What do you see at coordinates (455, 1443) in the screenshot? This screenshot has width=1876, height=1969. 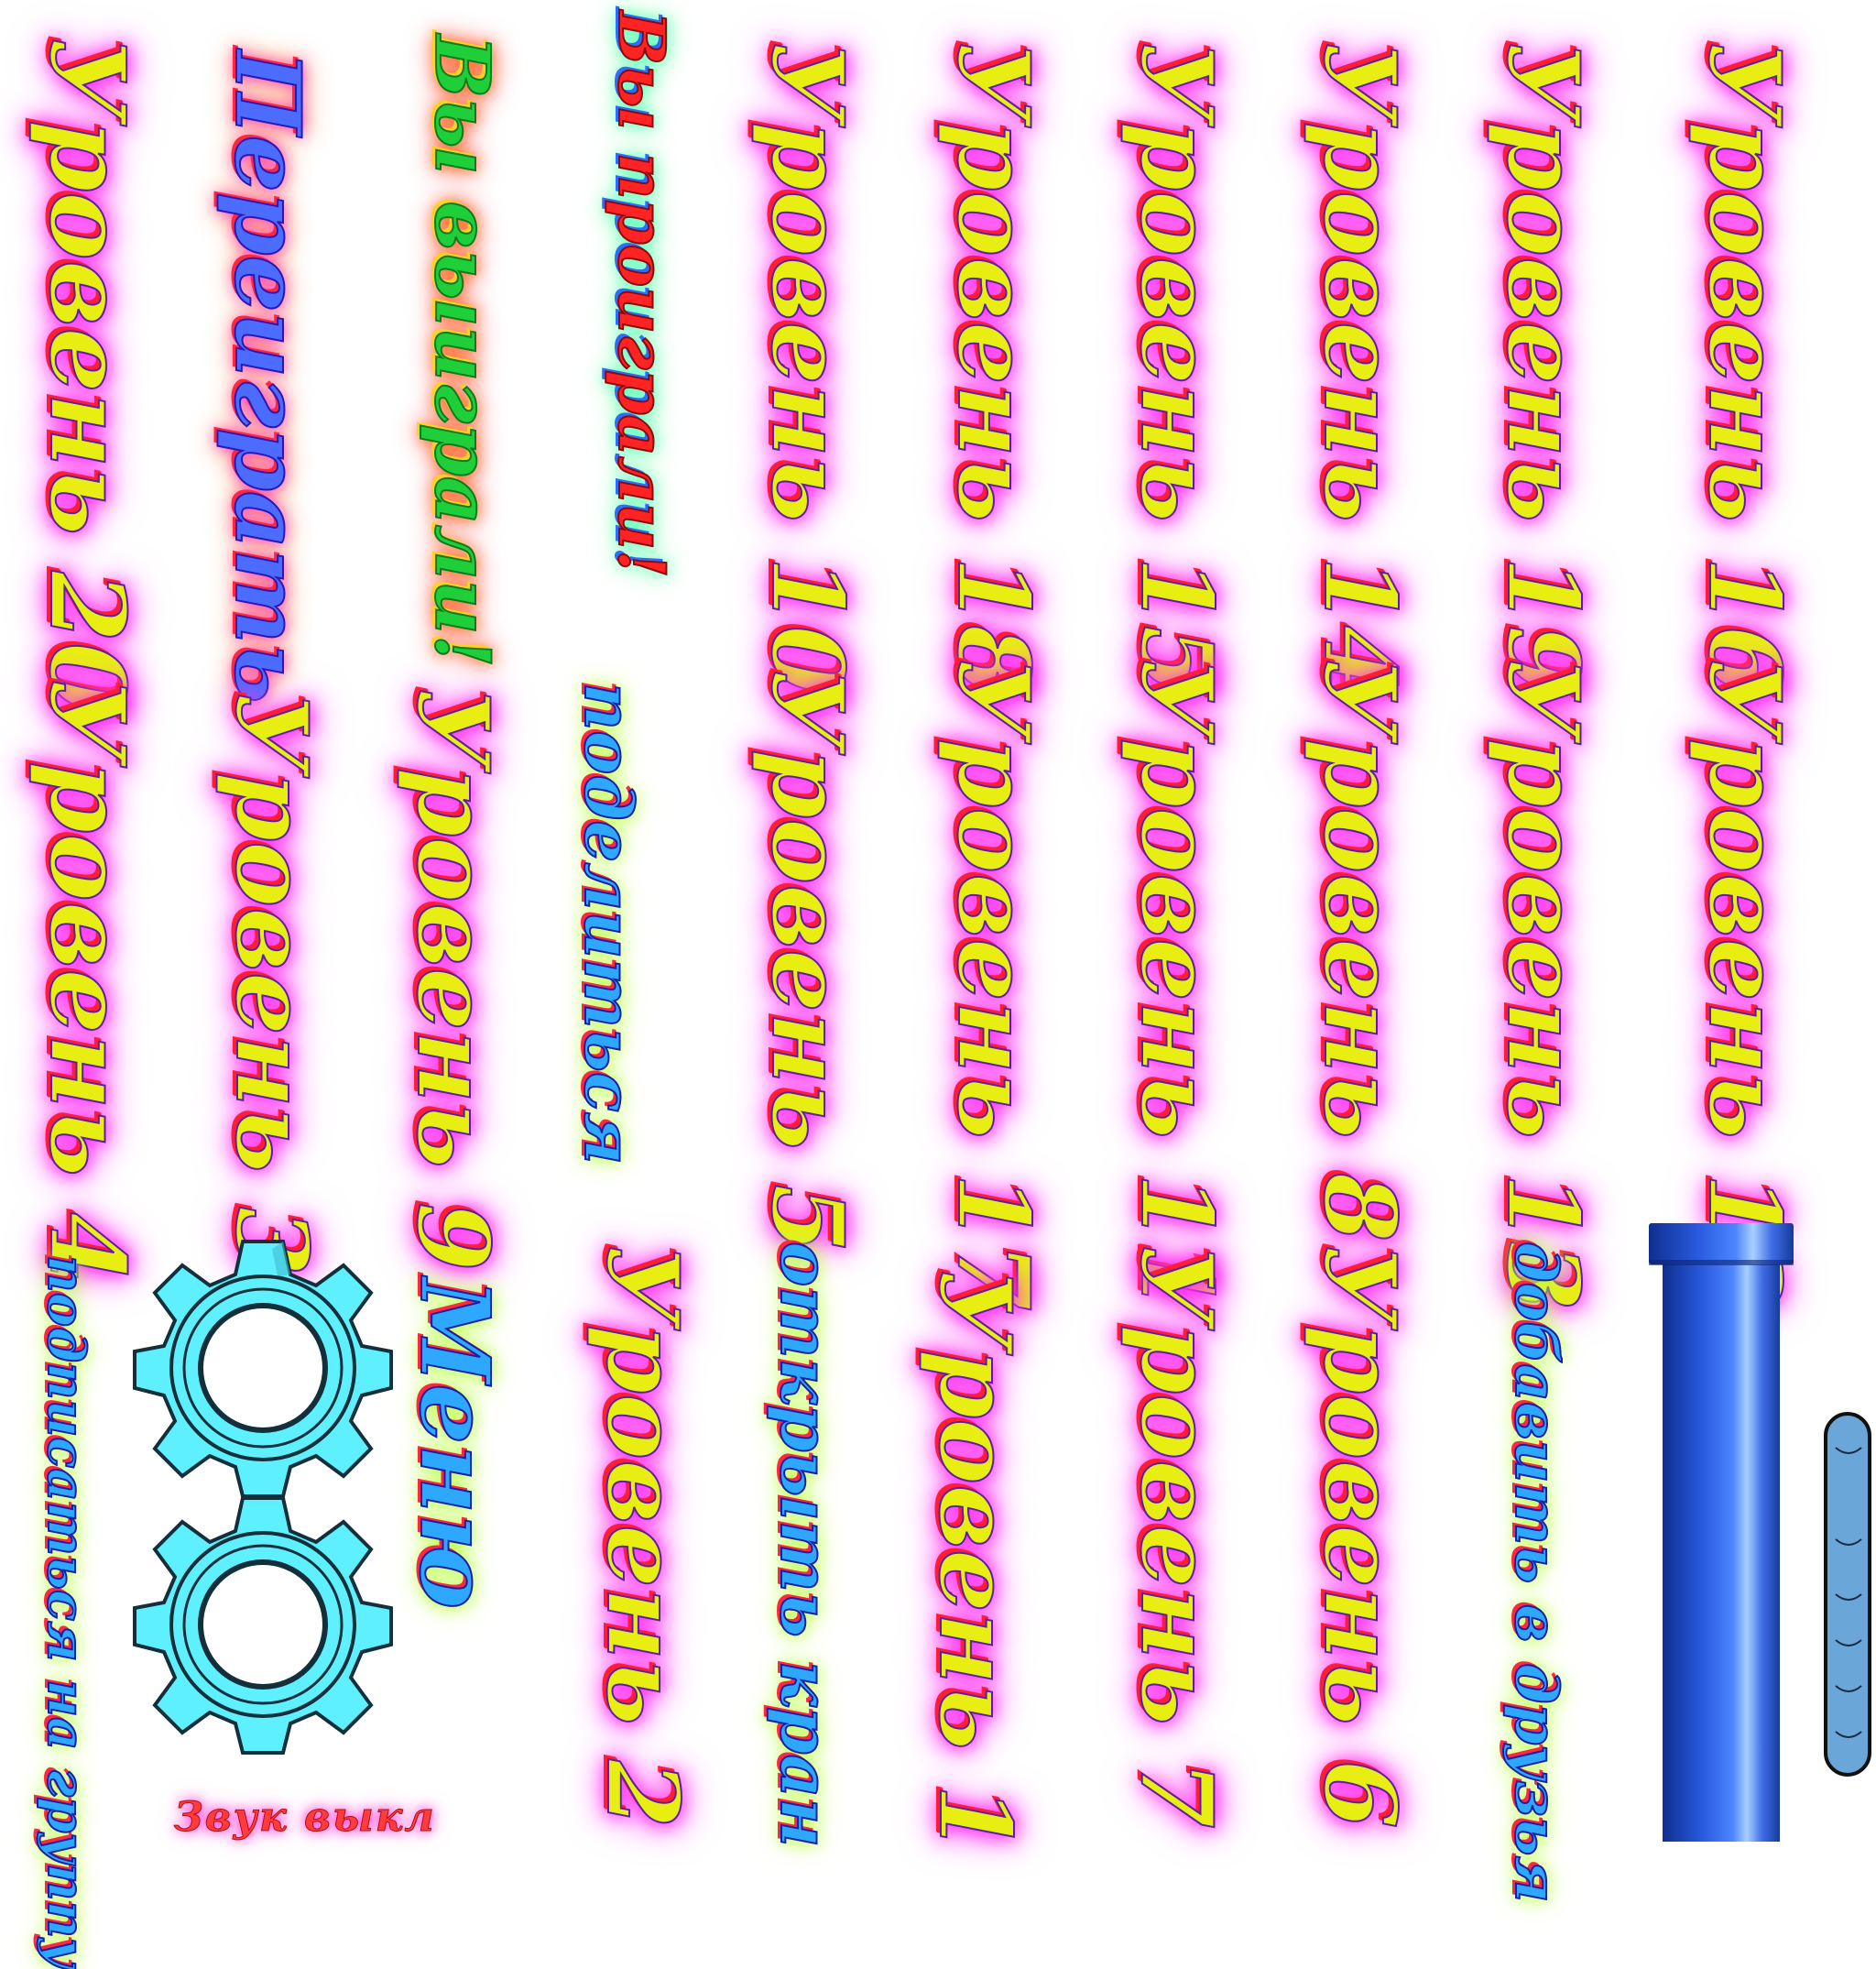 I see `menu-button: Меню` at bounding box center [455, 1443].